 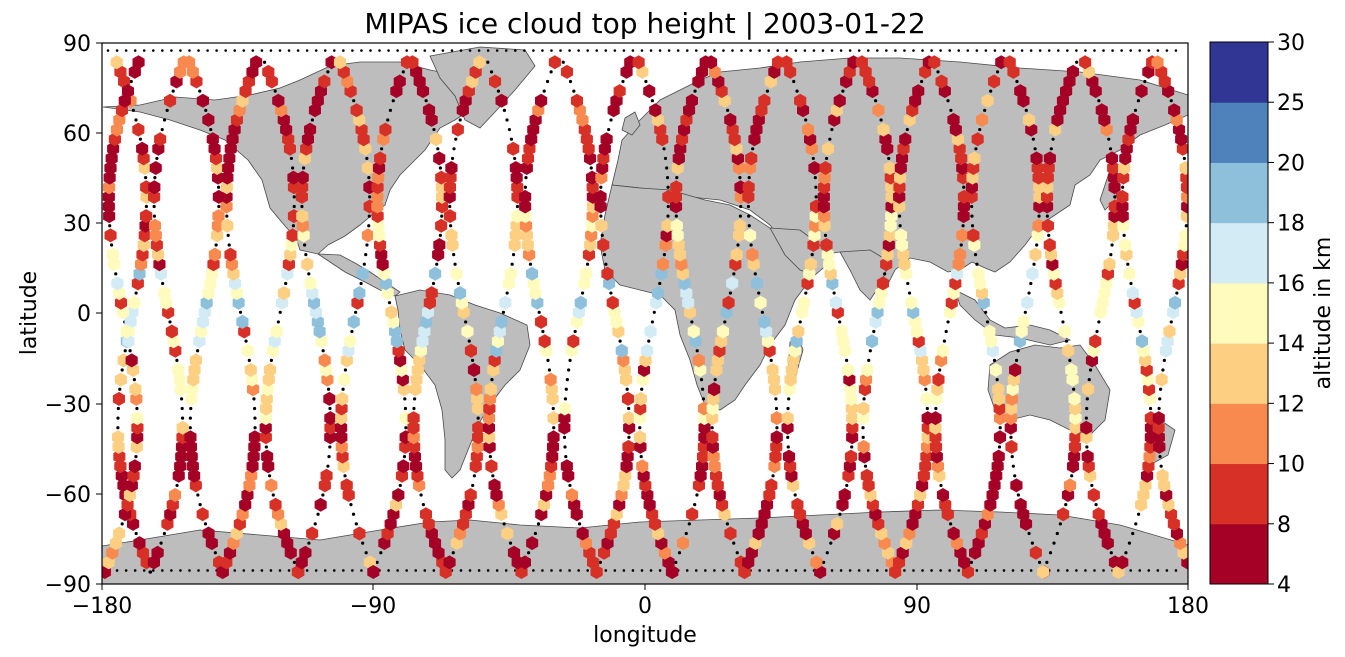 I want to click on colorbar-segment, so click(x=1239, y=554).